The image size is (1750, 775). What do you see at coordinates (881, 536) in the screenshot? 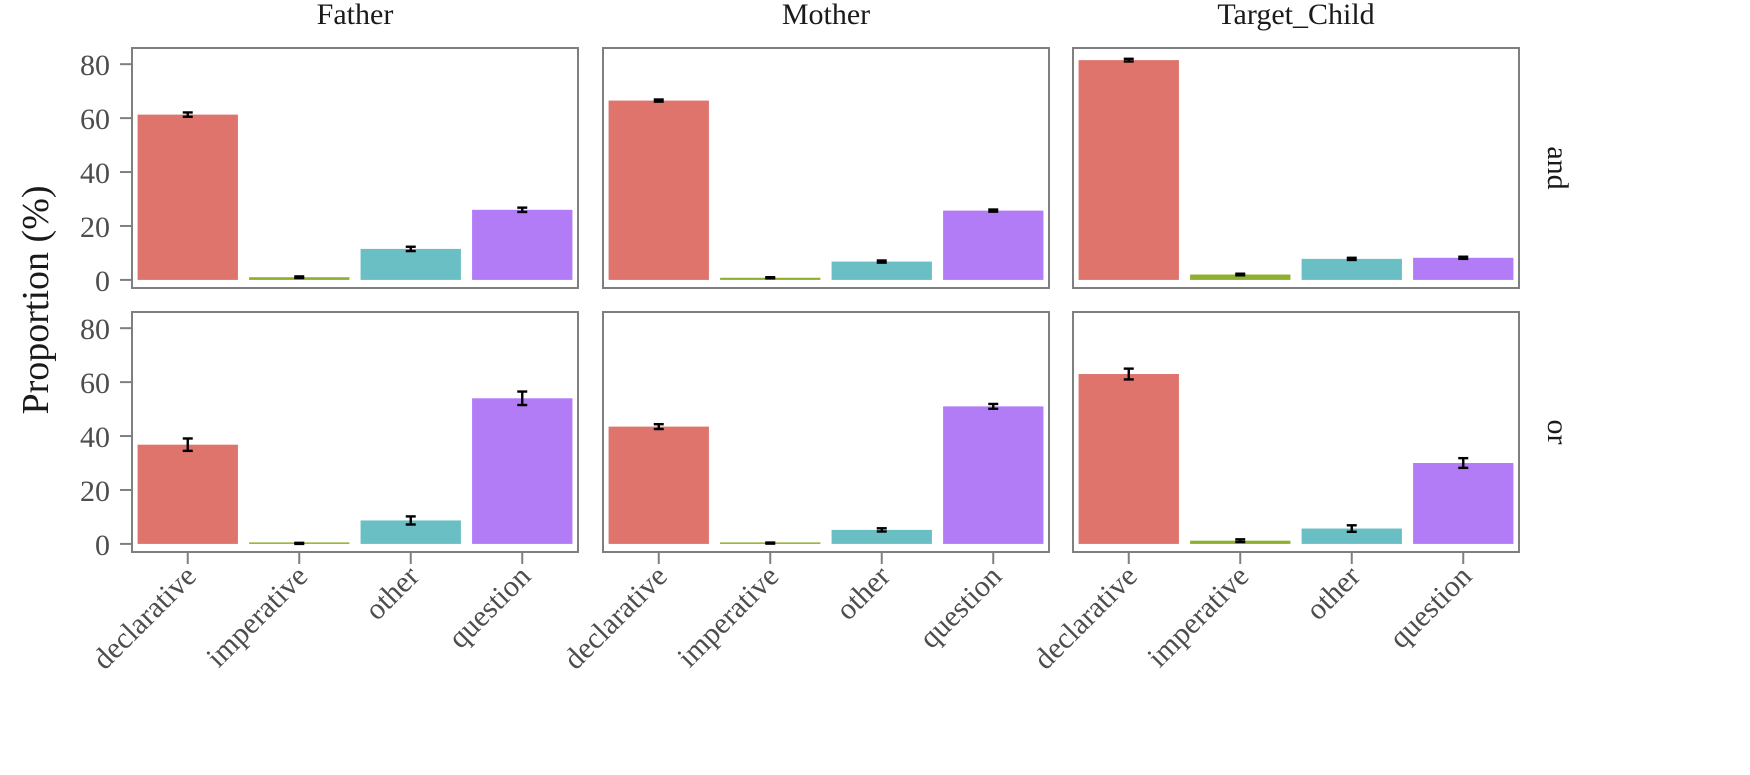
I see `bar-or-mother-other` at bounding box center [881, 536].